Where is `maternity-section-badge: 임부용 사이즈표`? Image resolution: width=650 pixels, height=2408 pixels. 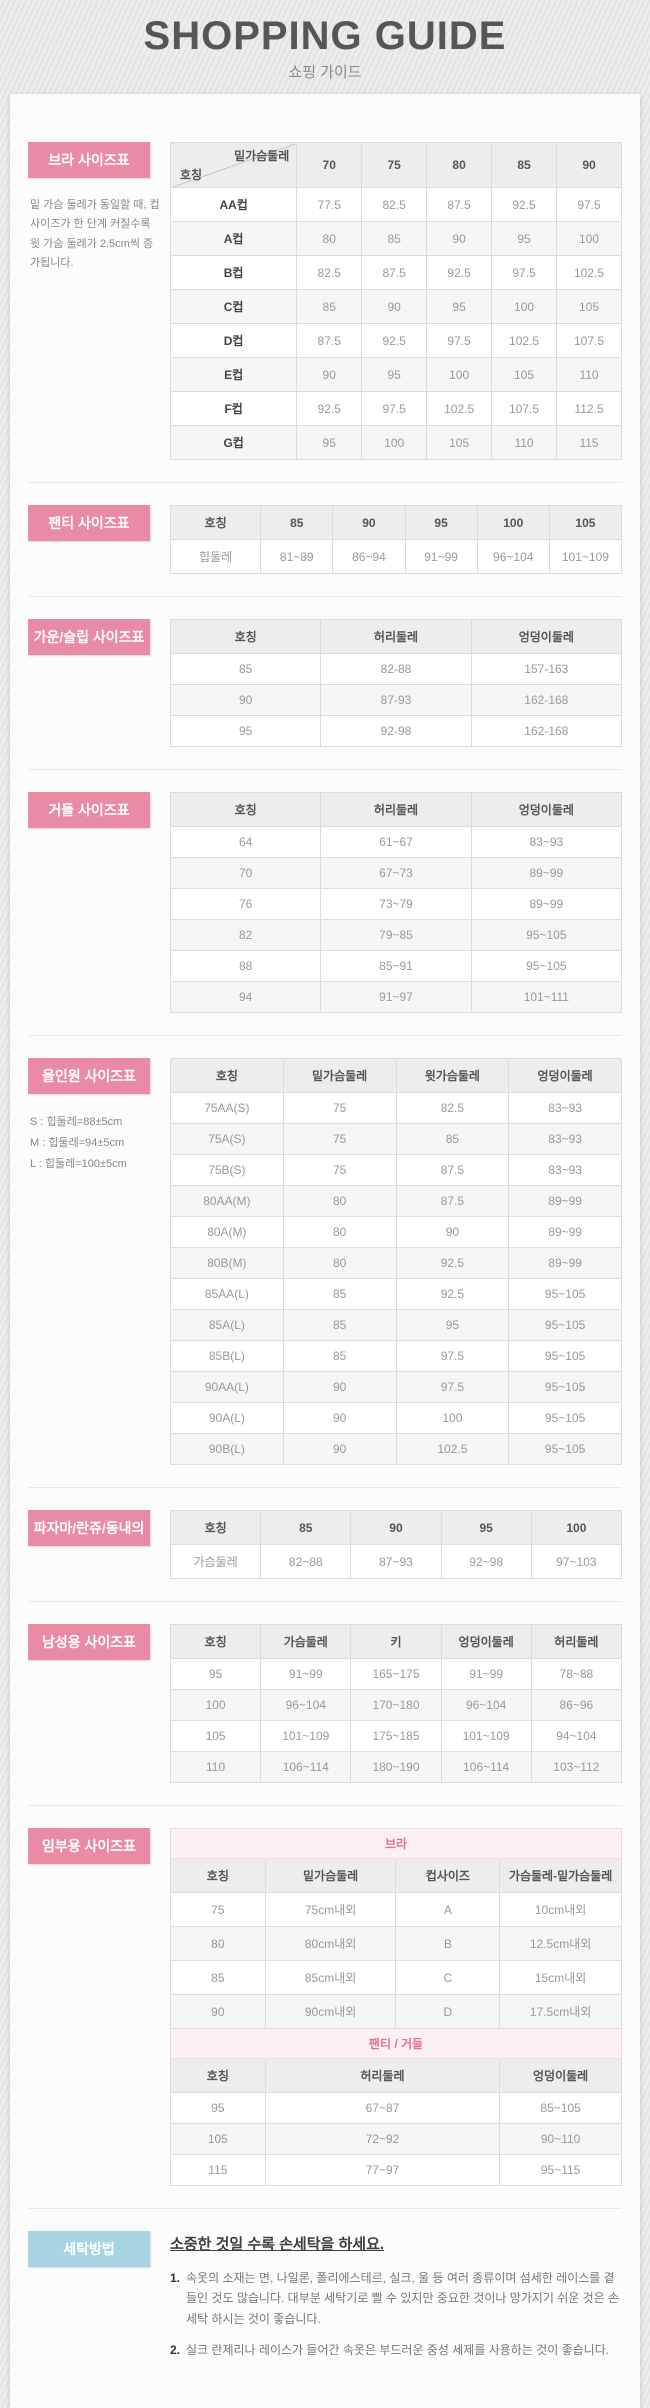 maternity-section-badge: 임부용 사이즈표 is located at coordinates (89, 1846).